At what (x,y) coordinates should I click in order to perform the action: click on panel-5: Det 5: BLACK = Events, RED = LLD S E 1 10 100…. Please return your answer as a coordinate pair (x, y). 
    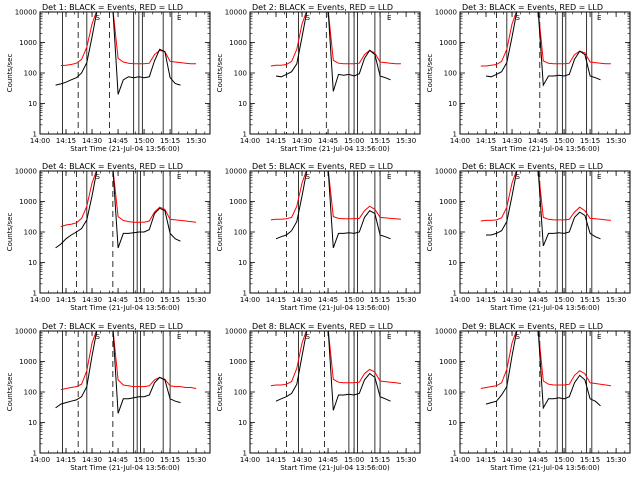
    Looking at the image, I should click on (318, 237).